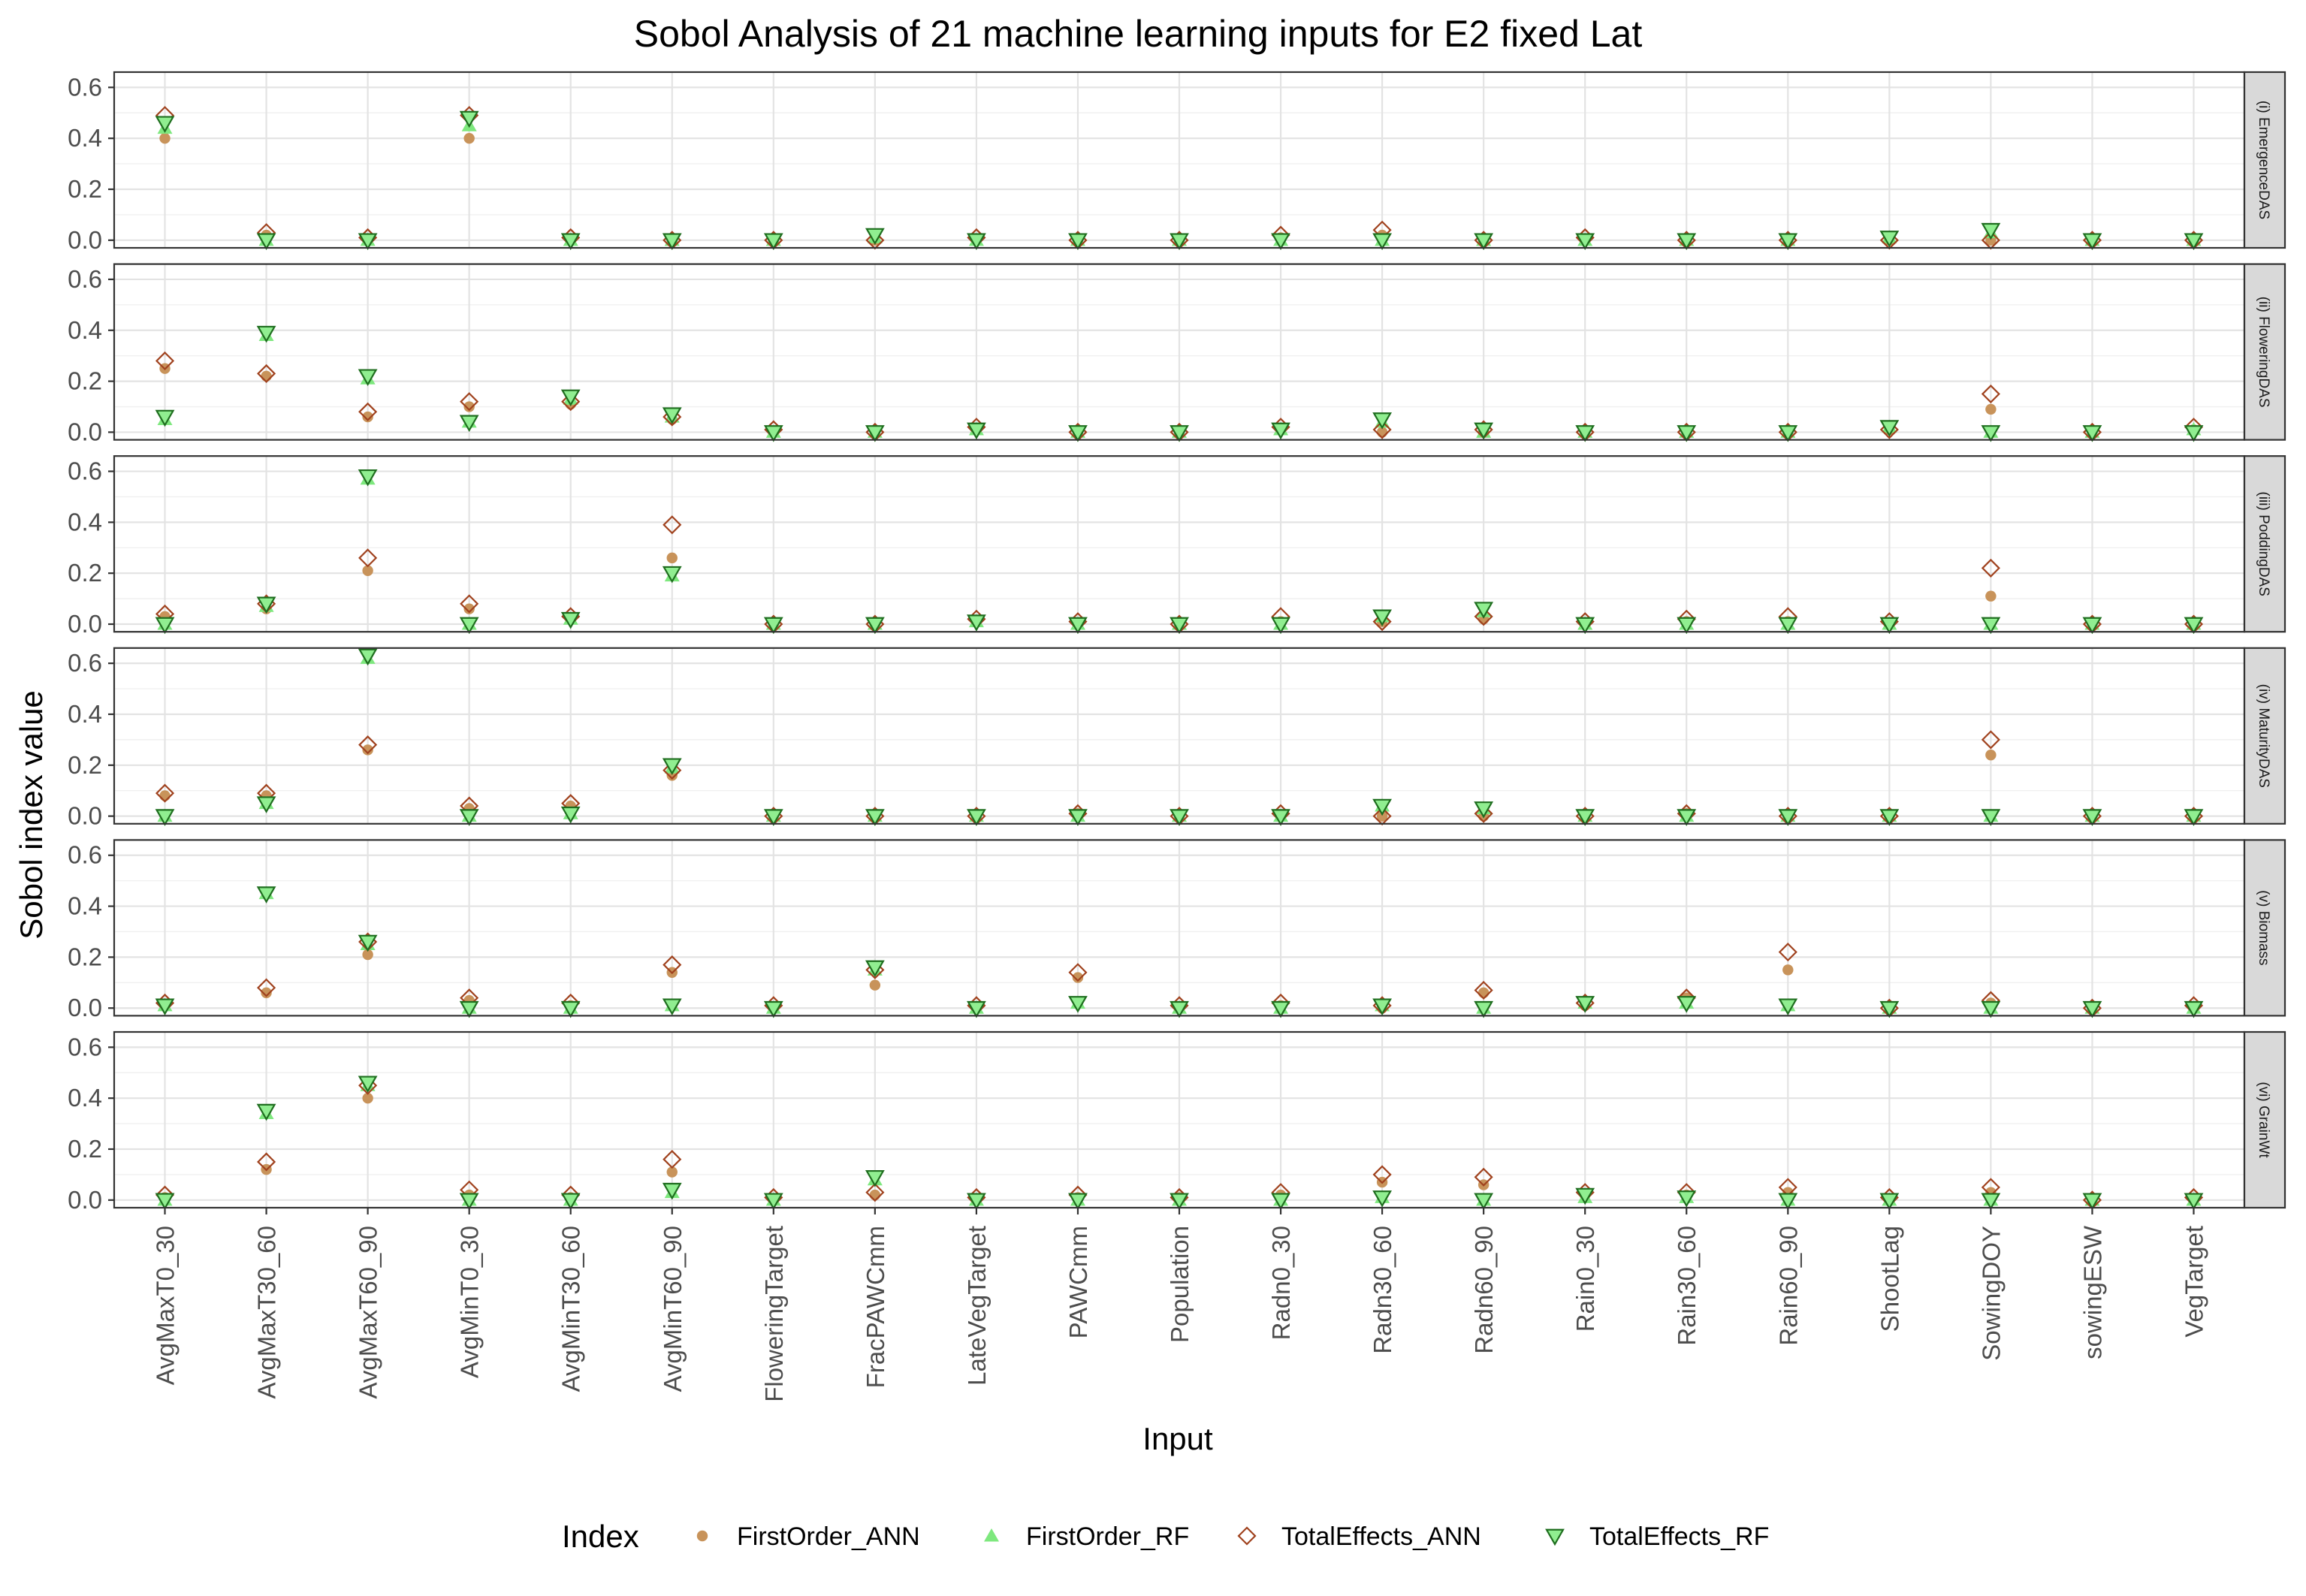 This screenshot has width=2306, height=1596. I want to click on x-tick-label: VegTarget, so click(2194, 1282).